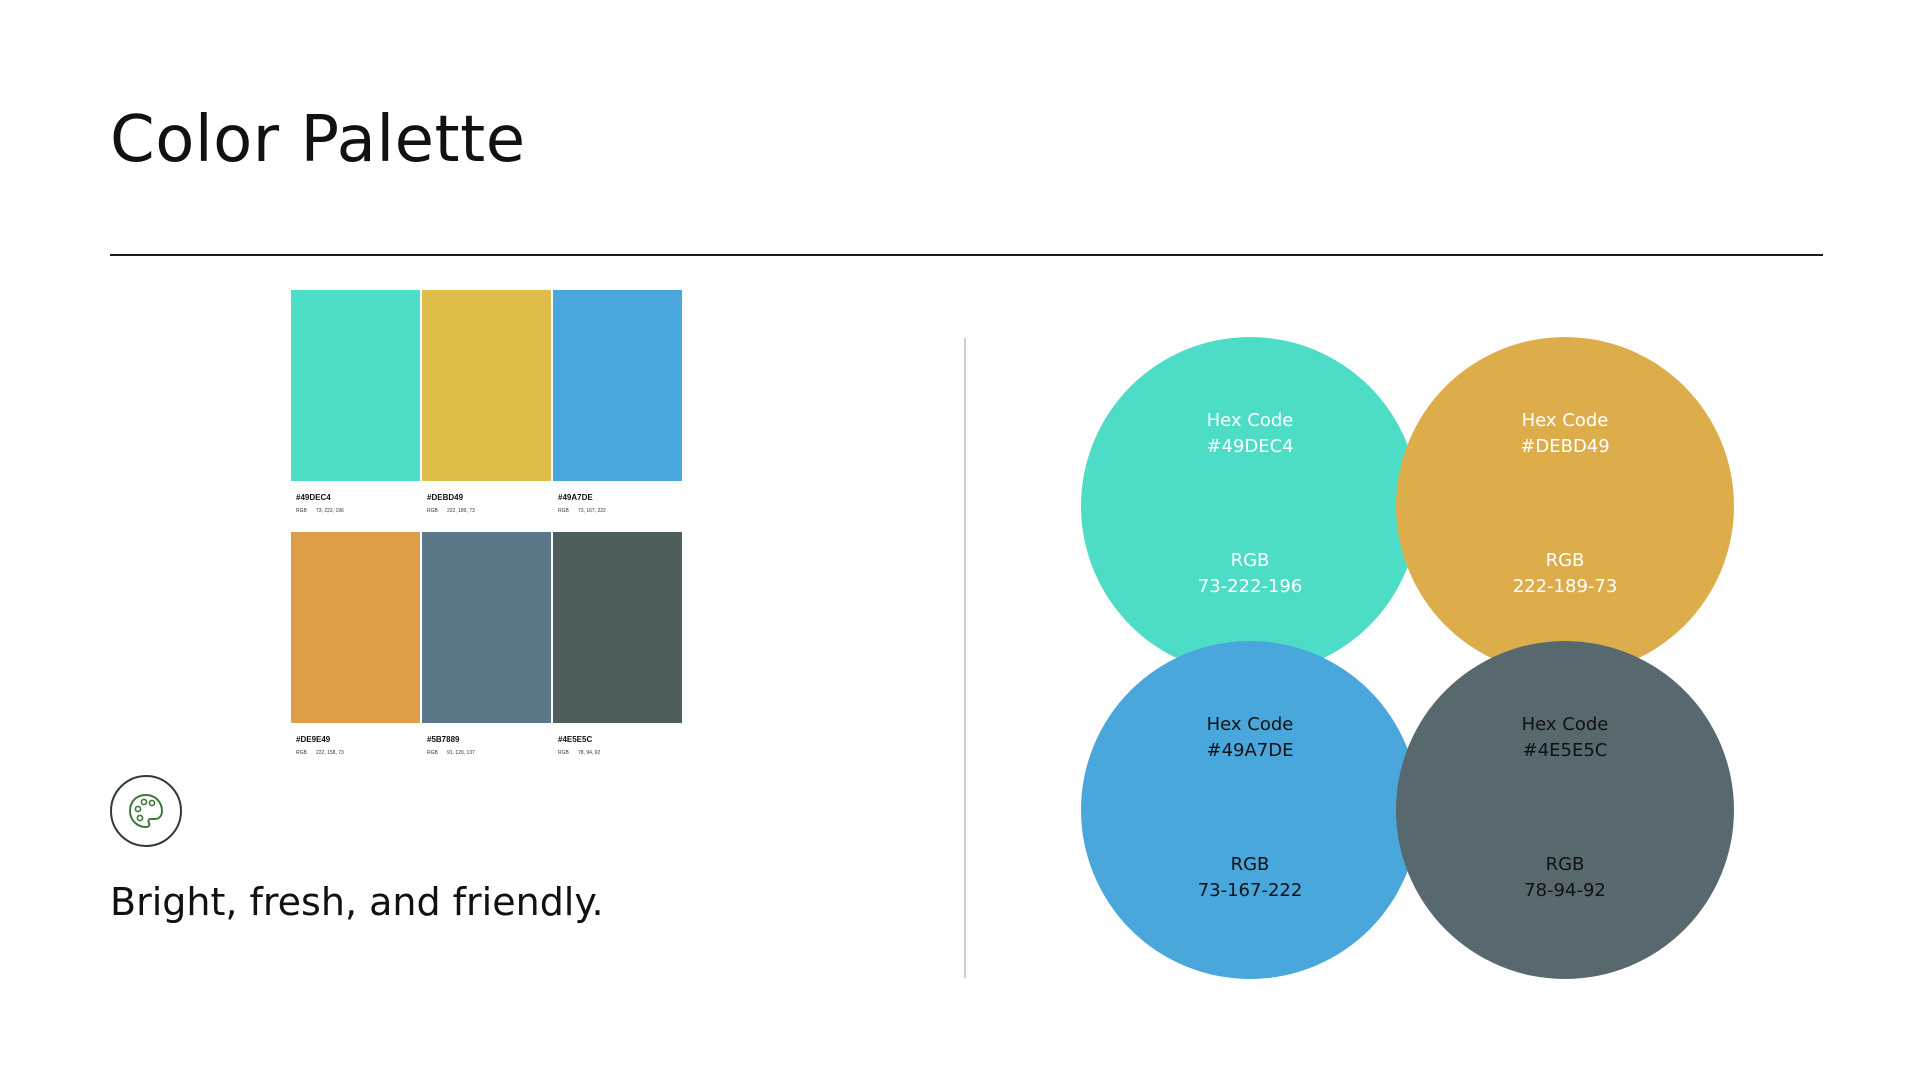 Image resolution: width=1920 pixels, height=1080 pixels. I want to click on swatch-hex: #DEBD49, so click(445, 497).